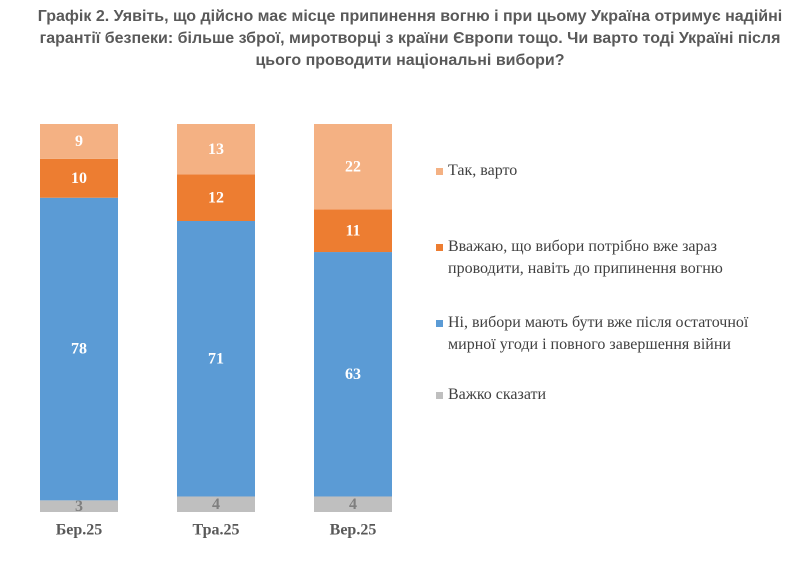 This screenshot has width=810, height=563. What do you see at coordinates (497, 394) in the screenshot?
I see `legend-label: Важко сказати` at bounding box center [497, 394].